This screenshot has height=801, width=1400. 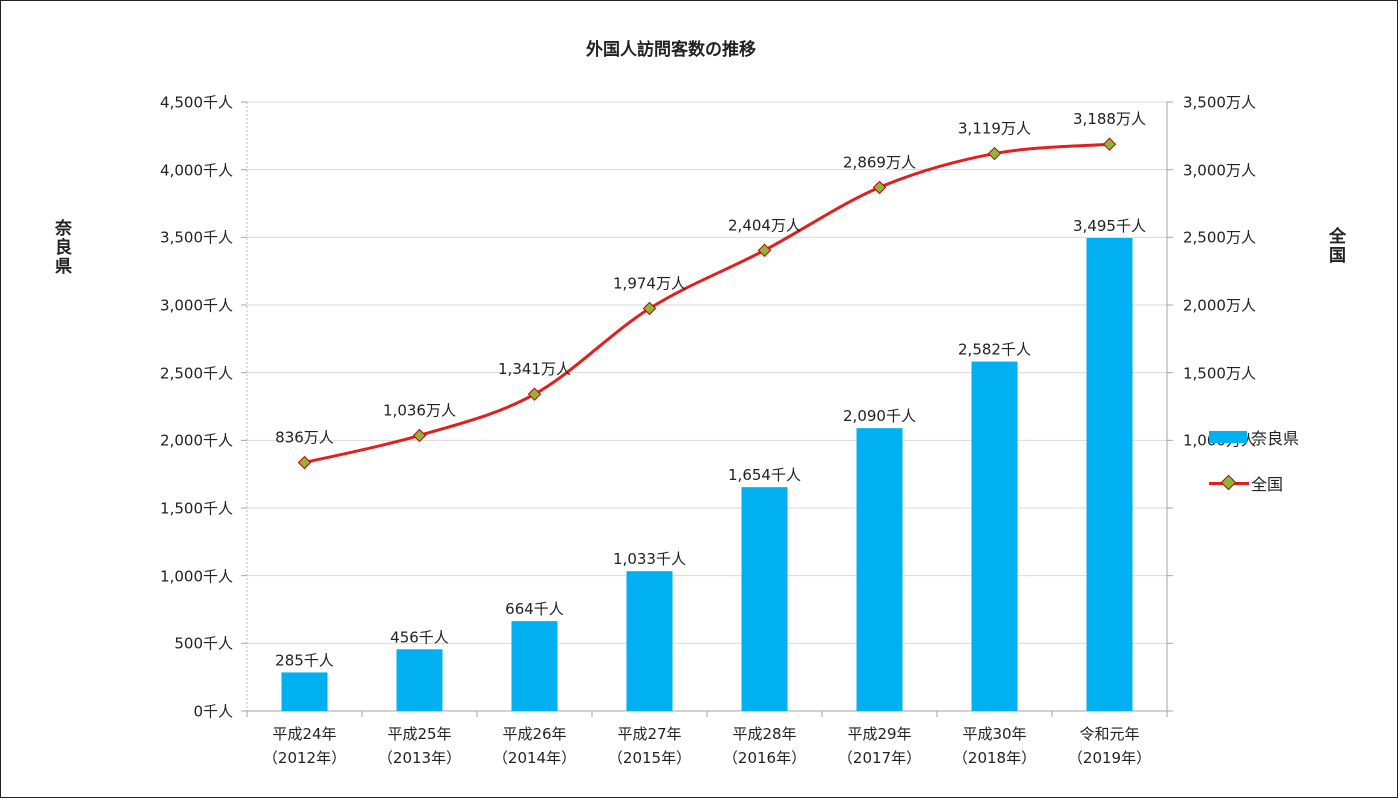 I want to click on bar-data-label: 456千人, so click(x=419, y=637).